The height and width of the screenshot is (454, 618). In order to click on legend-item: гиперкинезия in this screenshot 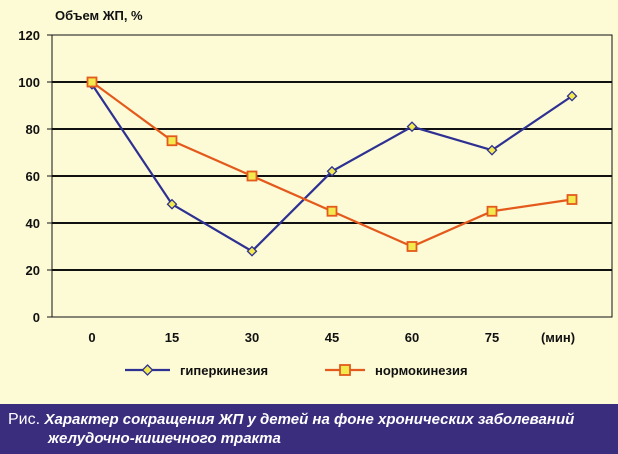, I will do `click(196, 370)`.